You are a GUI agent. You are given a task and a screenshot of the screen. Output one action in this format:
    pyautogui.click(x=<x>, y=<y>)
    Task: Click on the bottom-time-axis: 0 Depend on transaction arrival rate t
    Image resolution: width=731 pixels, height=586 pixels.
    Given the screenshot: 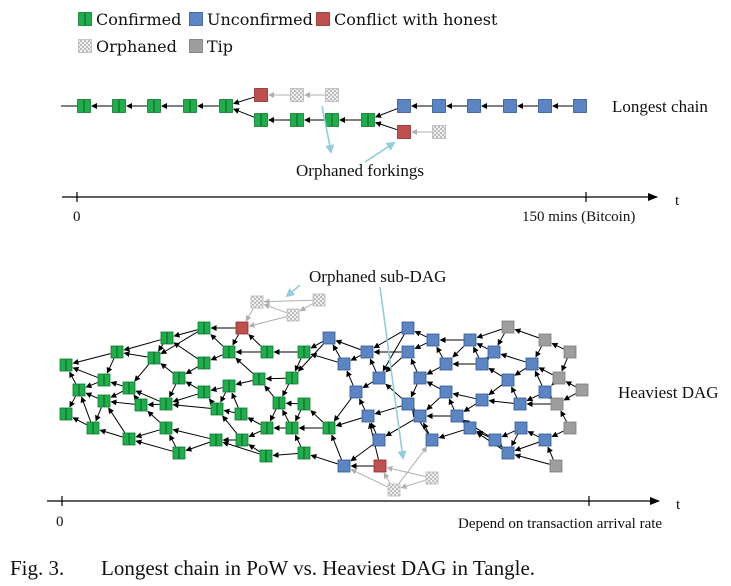 What is the action you would take?
    pyautogui.click(x=364, y=514)
    